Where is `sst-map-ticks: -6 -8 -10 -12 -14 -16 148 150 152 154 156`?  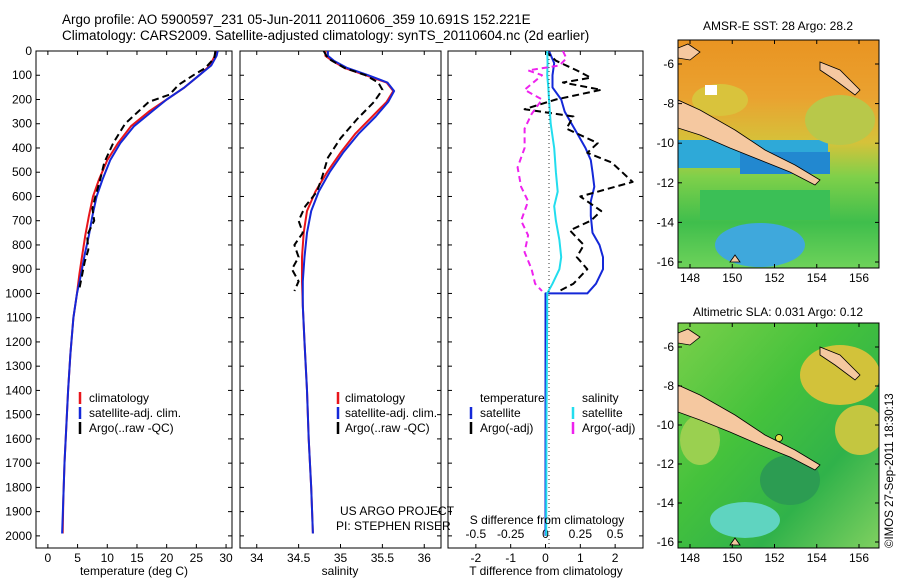
sst-map-ticks: -6 -8 -10 -12 -14 -16 148 150 152 154 156 is located at coordinates (768, 162).